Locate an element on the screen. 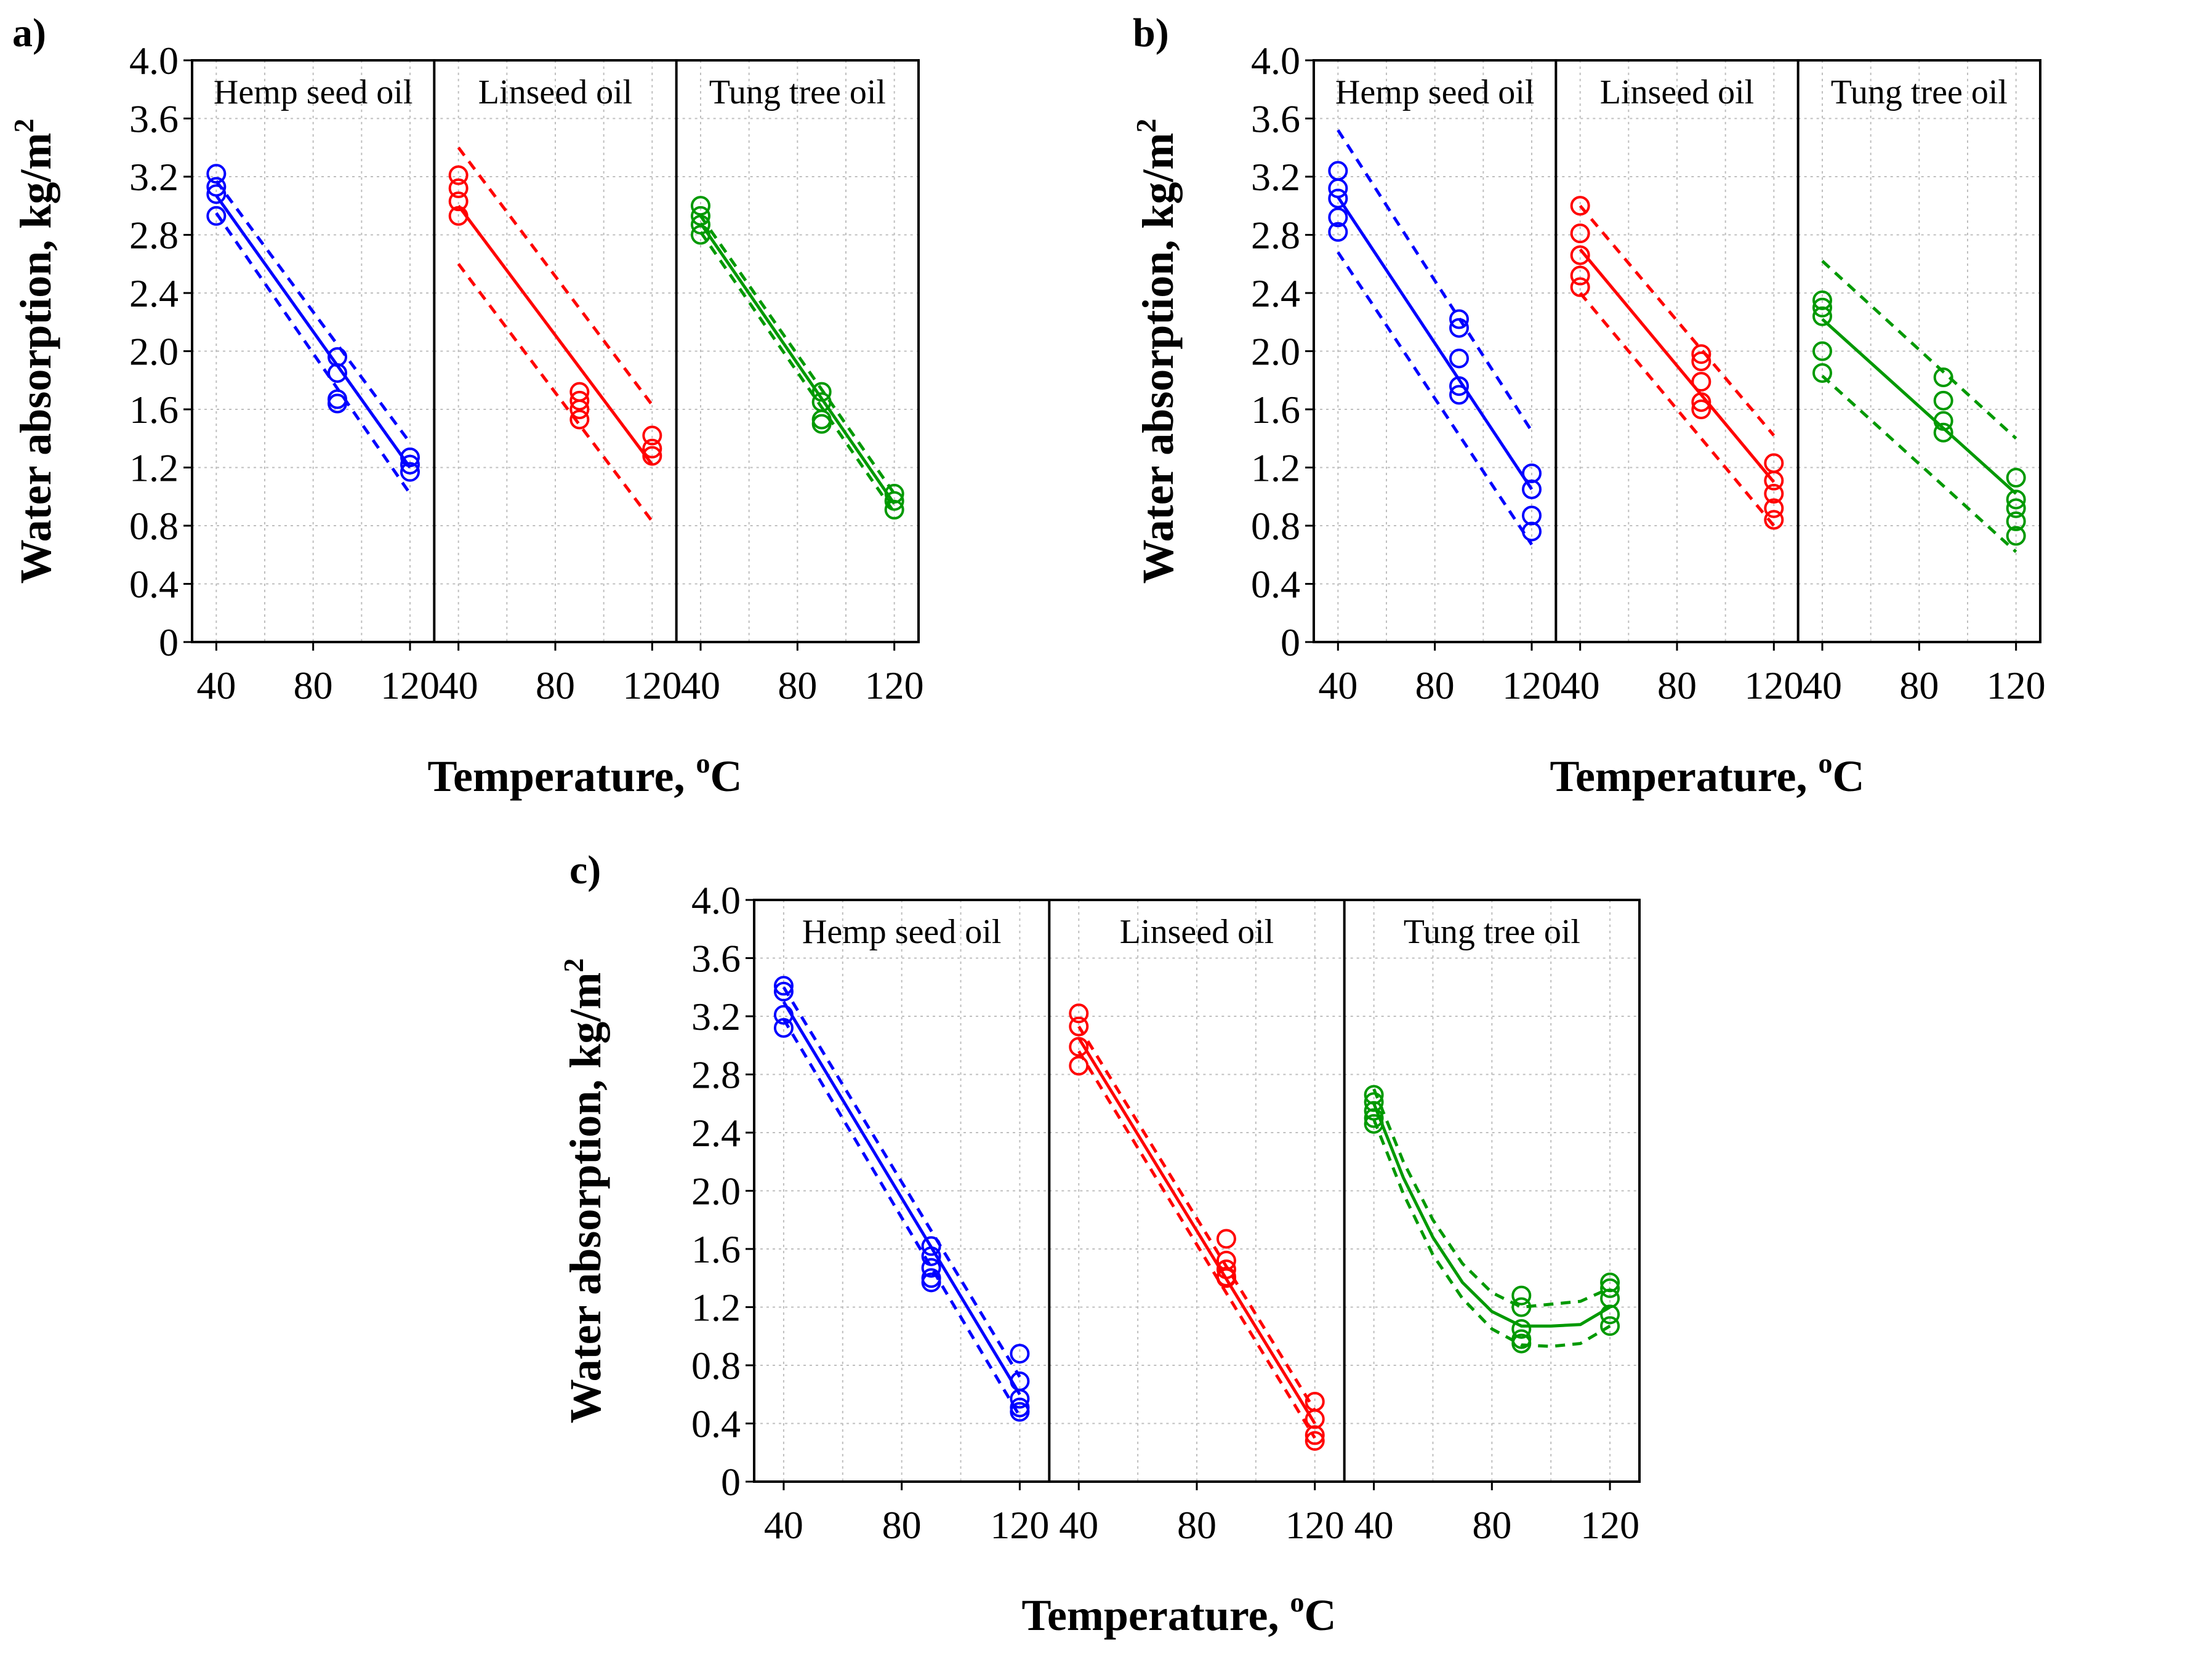  x-axis-title: Temperature, oC is located at coordinates (1707, 774).